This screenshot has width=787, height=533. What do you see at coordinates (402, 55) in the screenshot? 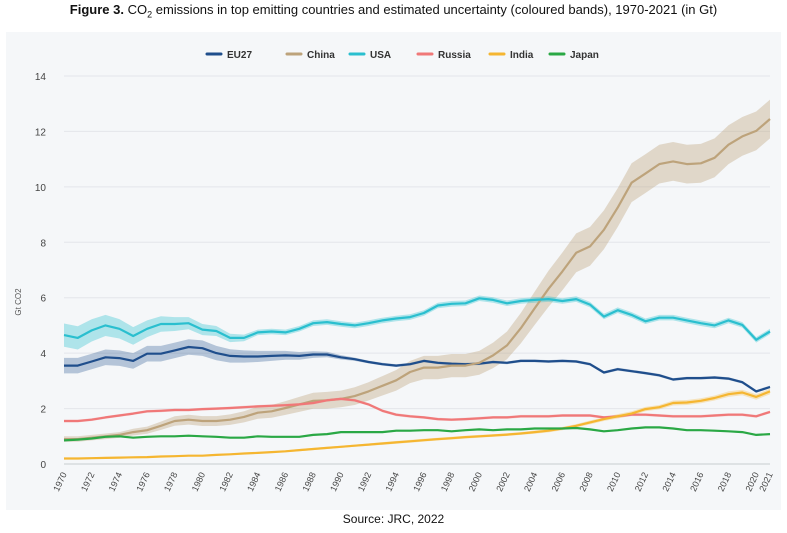
I see `legend: EU27 China USA Russia India Japan` at bounding box center [402, 55].